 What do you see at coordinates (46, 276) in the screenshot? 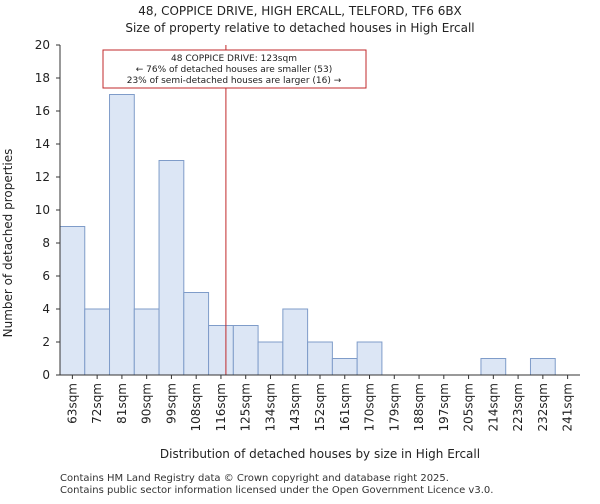
I see `y-tick-label-6: 6` at bounding box center [46, 276].